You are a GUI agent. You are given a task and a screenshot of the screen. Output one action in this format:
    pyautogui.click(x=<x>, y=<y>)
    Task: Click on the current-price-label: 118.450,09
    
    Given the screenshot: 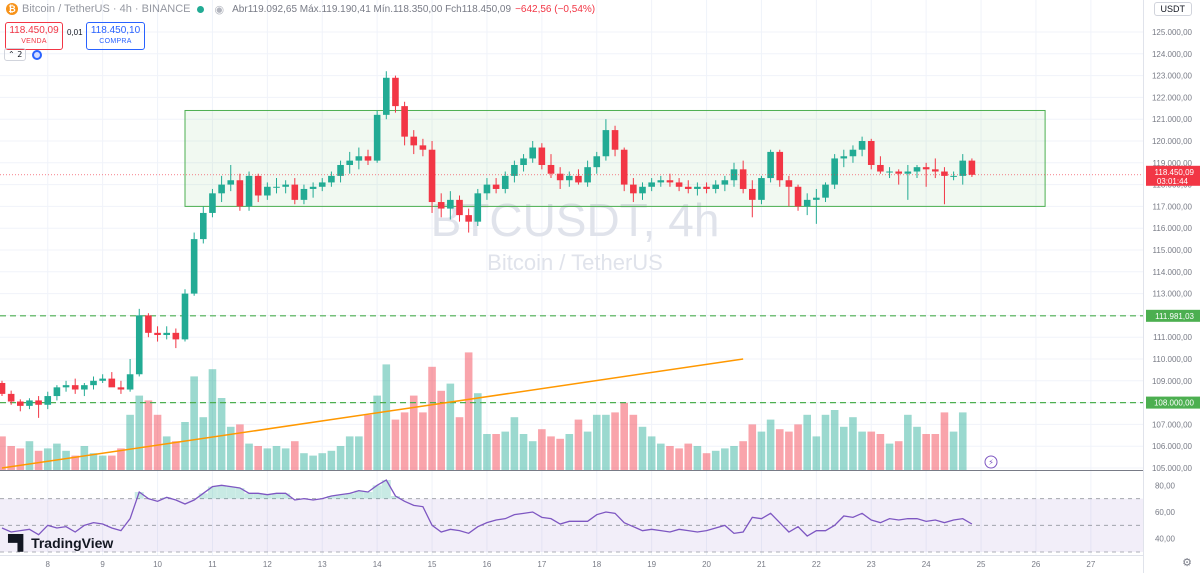 What is the action you would take?
    pyautogui.click(x=1175, y=172)
    